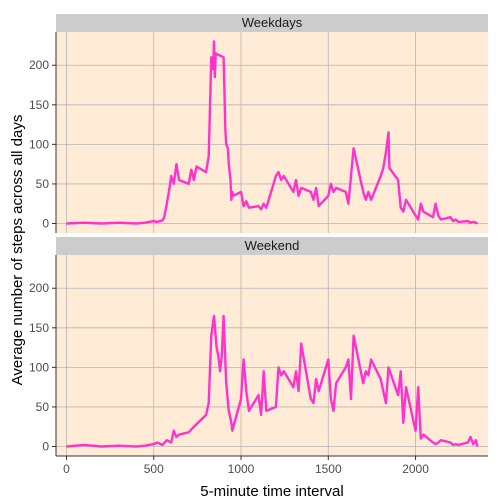 This screenshot has width=504, height=504. I want to click on x-tick-label: 2000, so click(415, 469).